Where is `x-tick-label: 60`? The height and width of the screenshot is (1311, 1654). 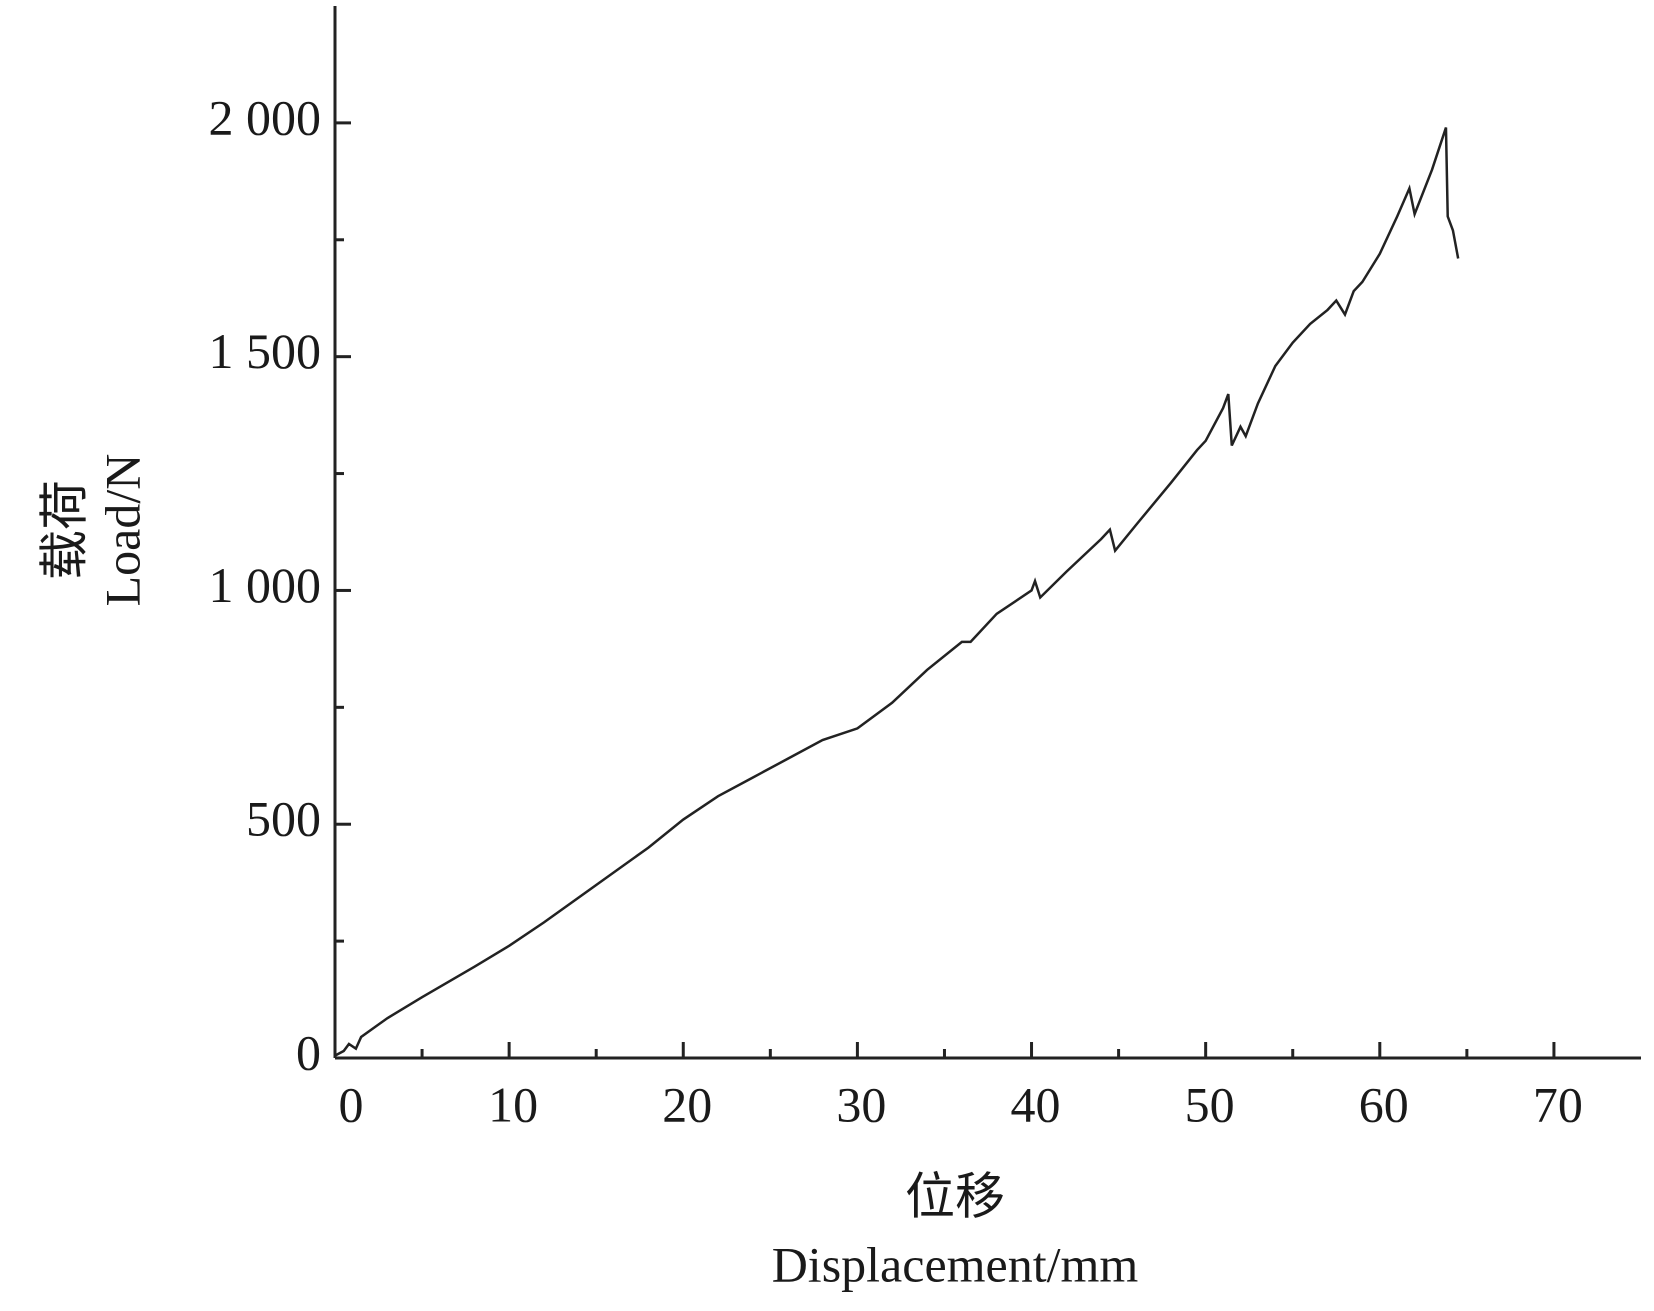
x-tick-label: 60 is located at coordinates (1384, 1104).